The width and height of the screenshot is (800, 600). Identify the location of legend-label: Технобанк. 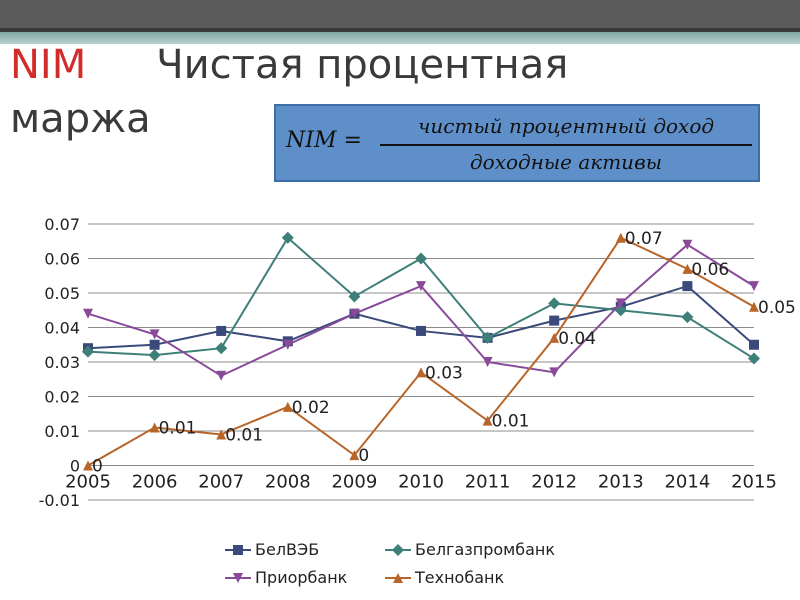
(460, 577).